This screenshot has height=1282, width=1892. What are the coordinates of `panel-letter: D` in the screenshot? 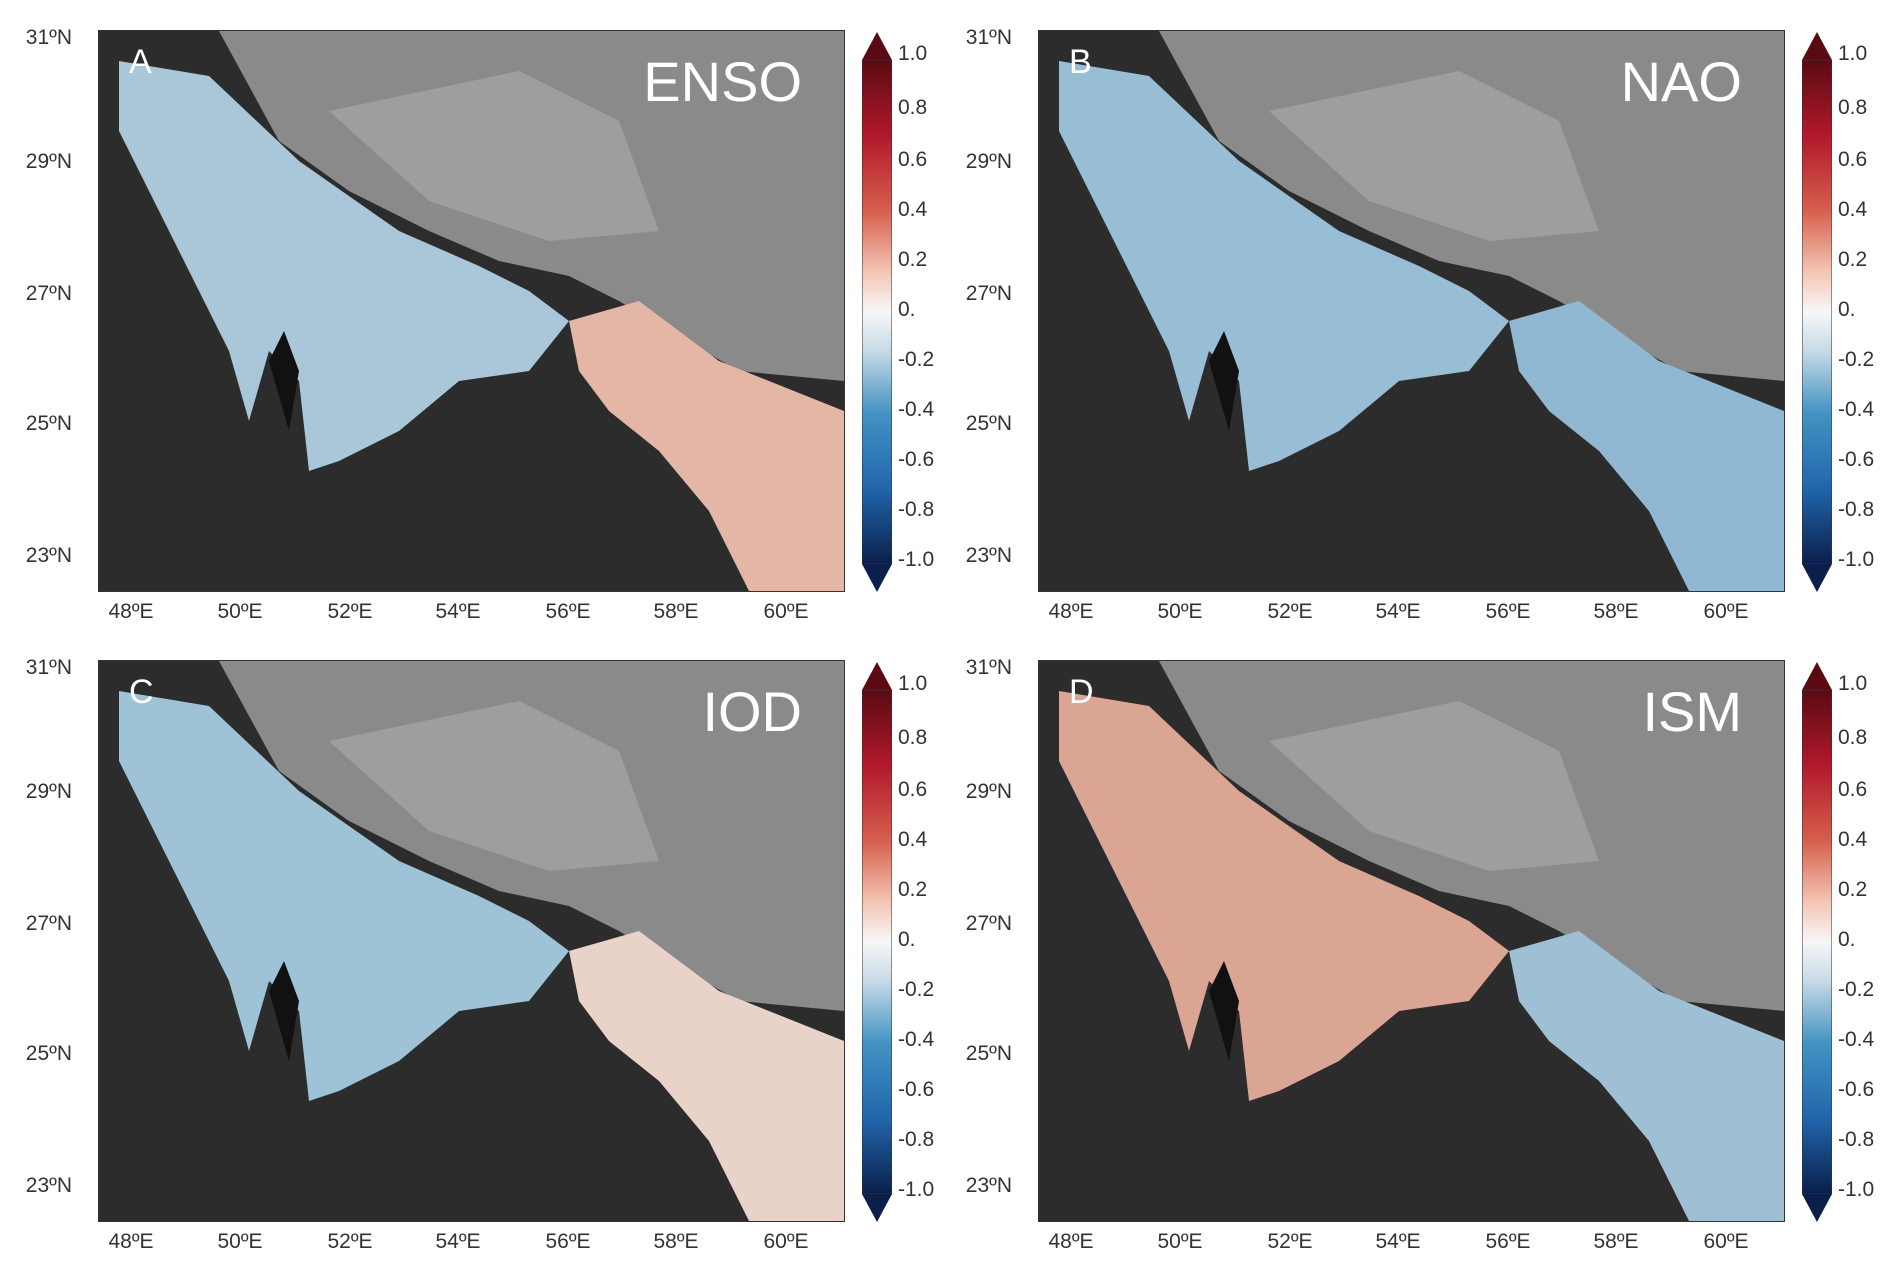 It's located at (1081, 692).